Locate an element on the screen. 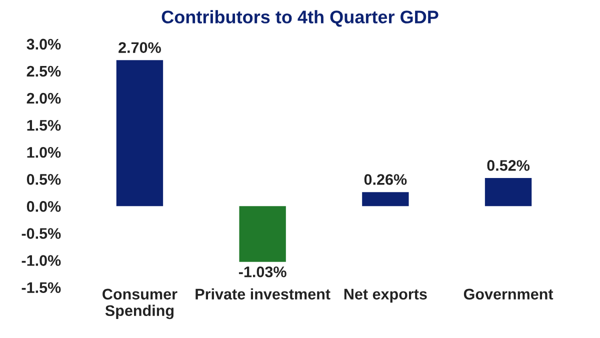 The height and width of the screenshot is (338, 600). y-tick-label: 1.0% is located at coordinates (44, 152).